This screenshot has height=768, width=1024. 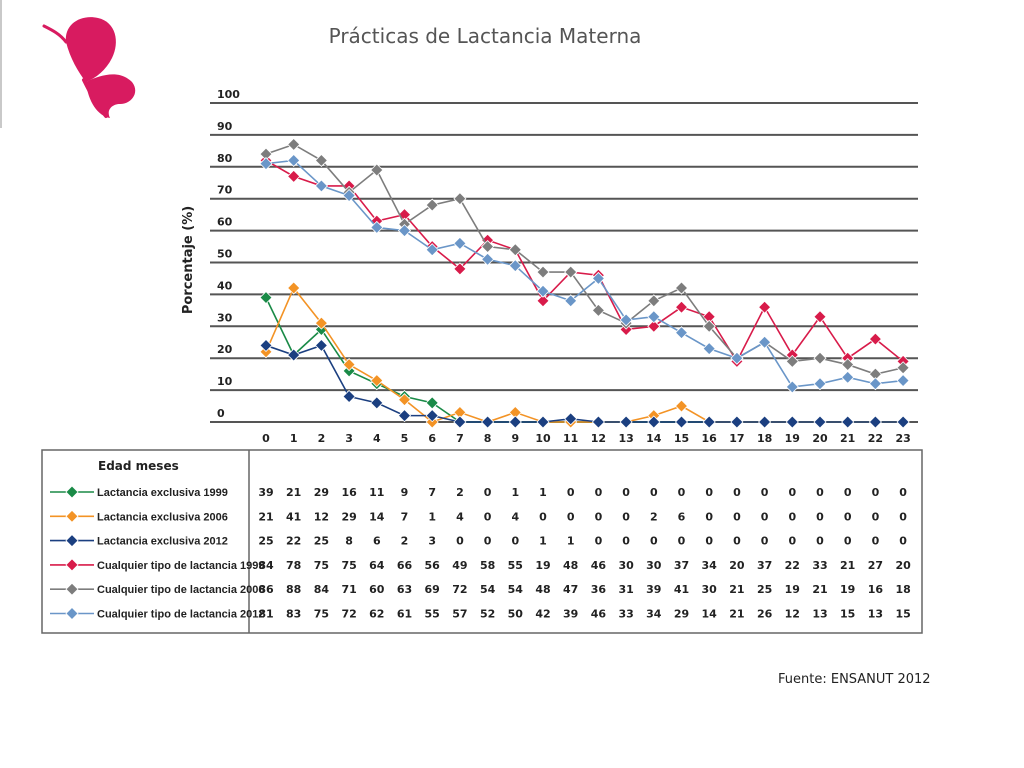 What do you see at coordinates (294, 438) in the screenshot?
I see `x-tick-label: 1` at bounding box center [294, 438].